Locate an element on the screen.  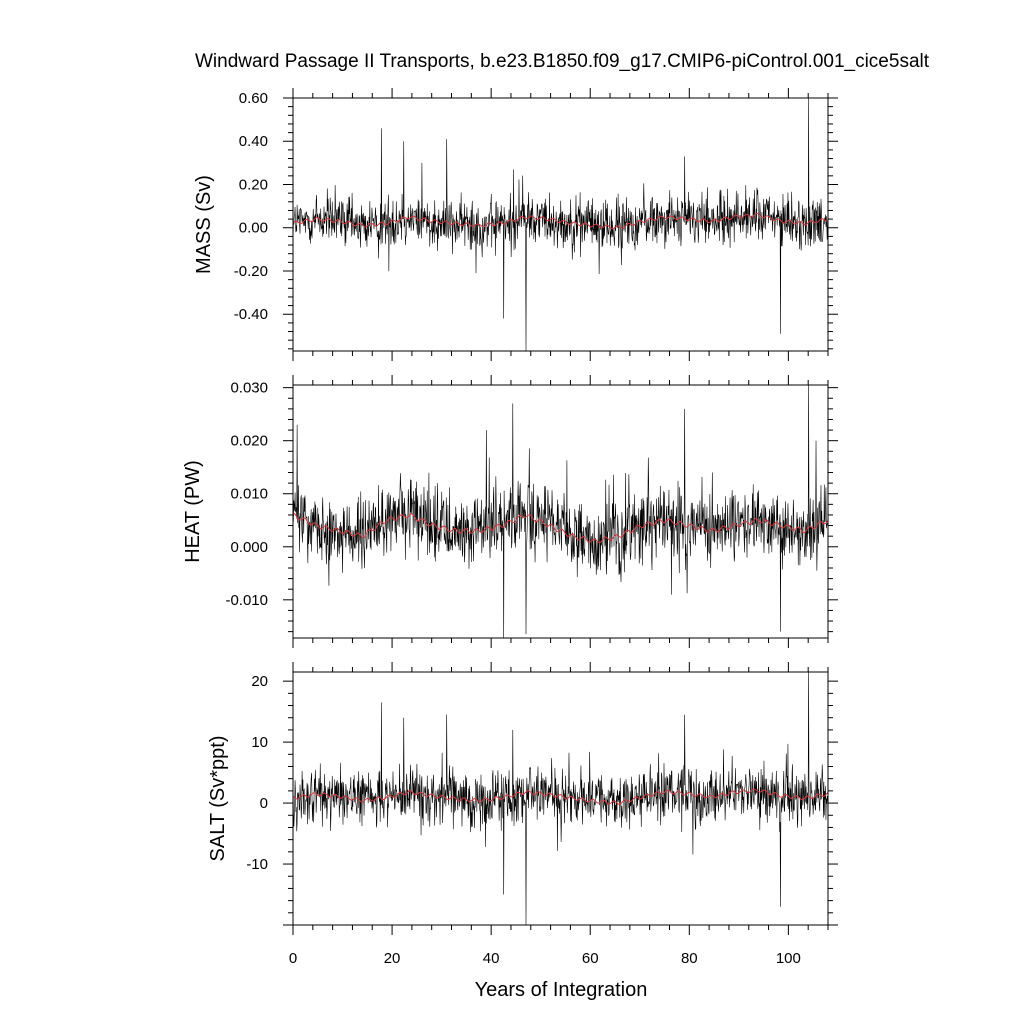
y-tick-label: 0.010 is located at coordinates (249, 494).